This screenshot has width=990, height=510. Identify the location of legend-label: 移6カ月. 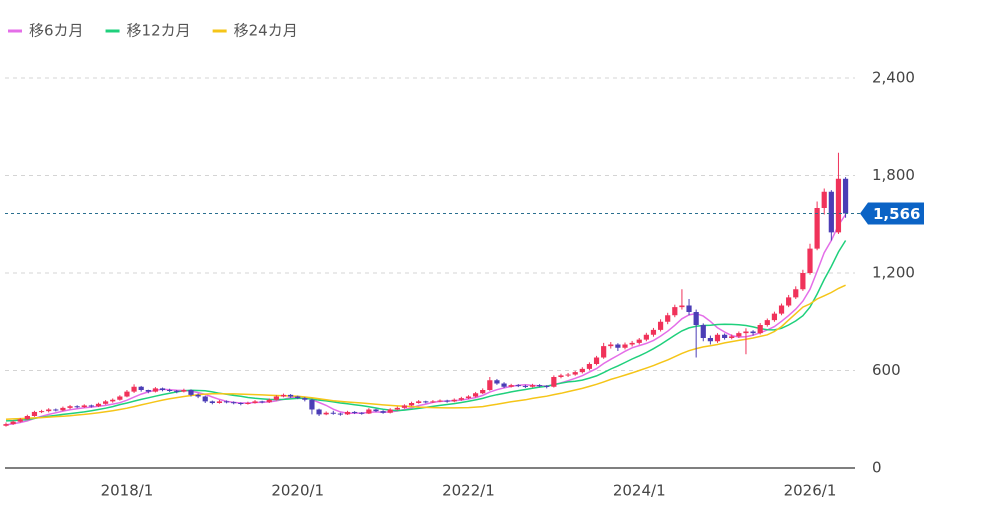
(56, 31).